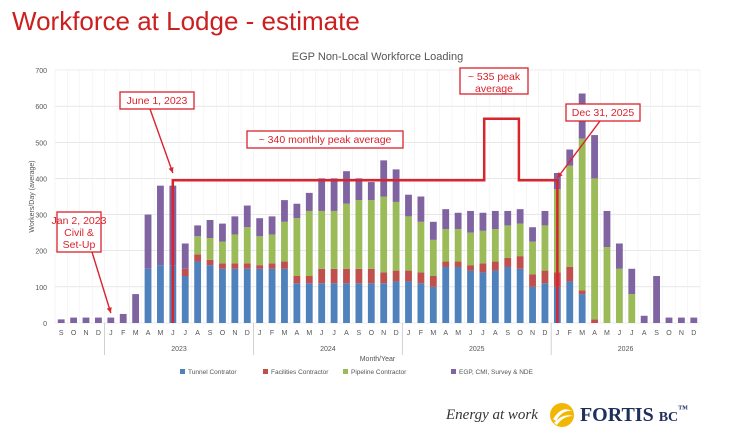  What do you see at coordinates (41, 107) in the screenshot?
I see `y-tick-label: 600` at bounding box center [41, 107].